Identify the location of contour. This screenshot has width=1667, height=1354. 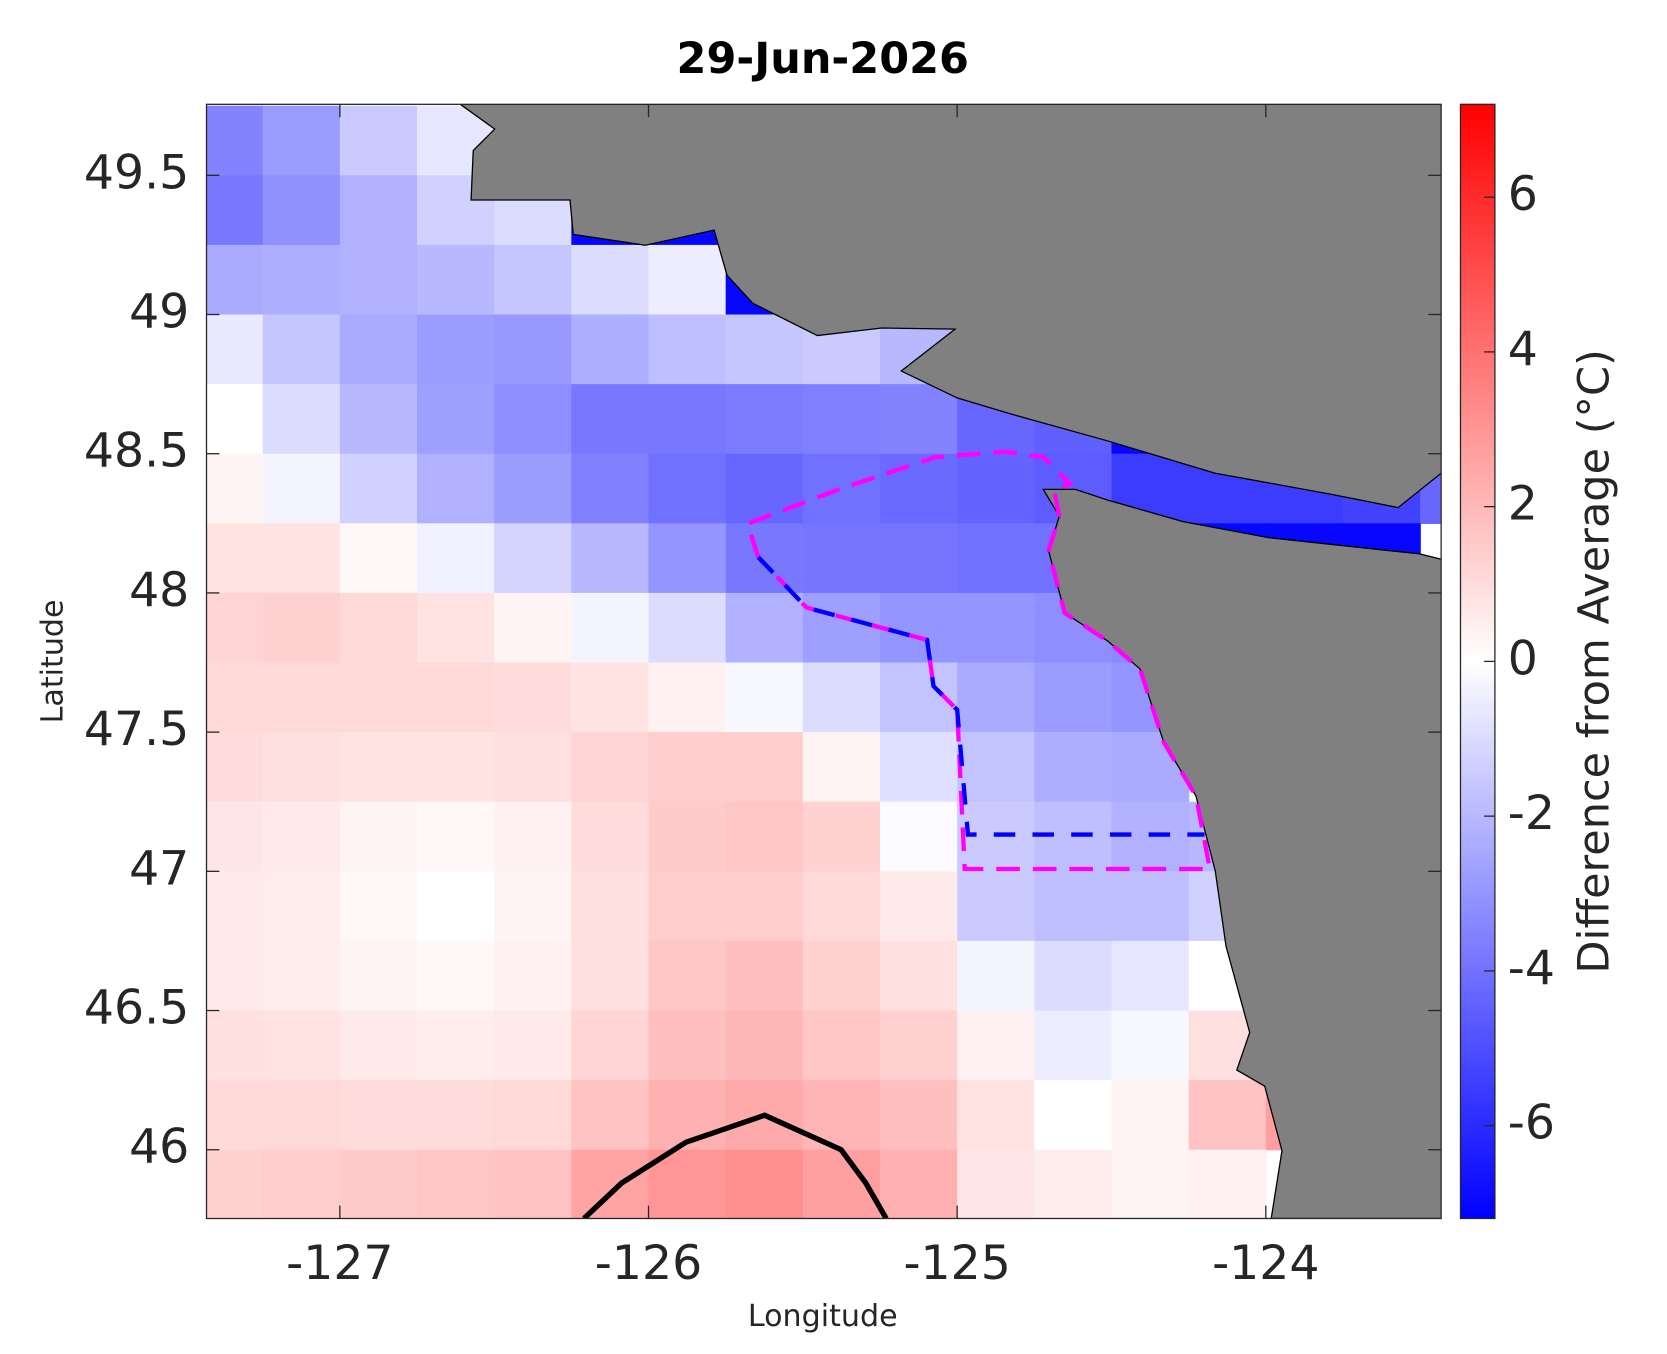
(735, 1165).